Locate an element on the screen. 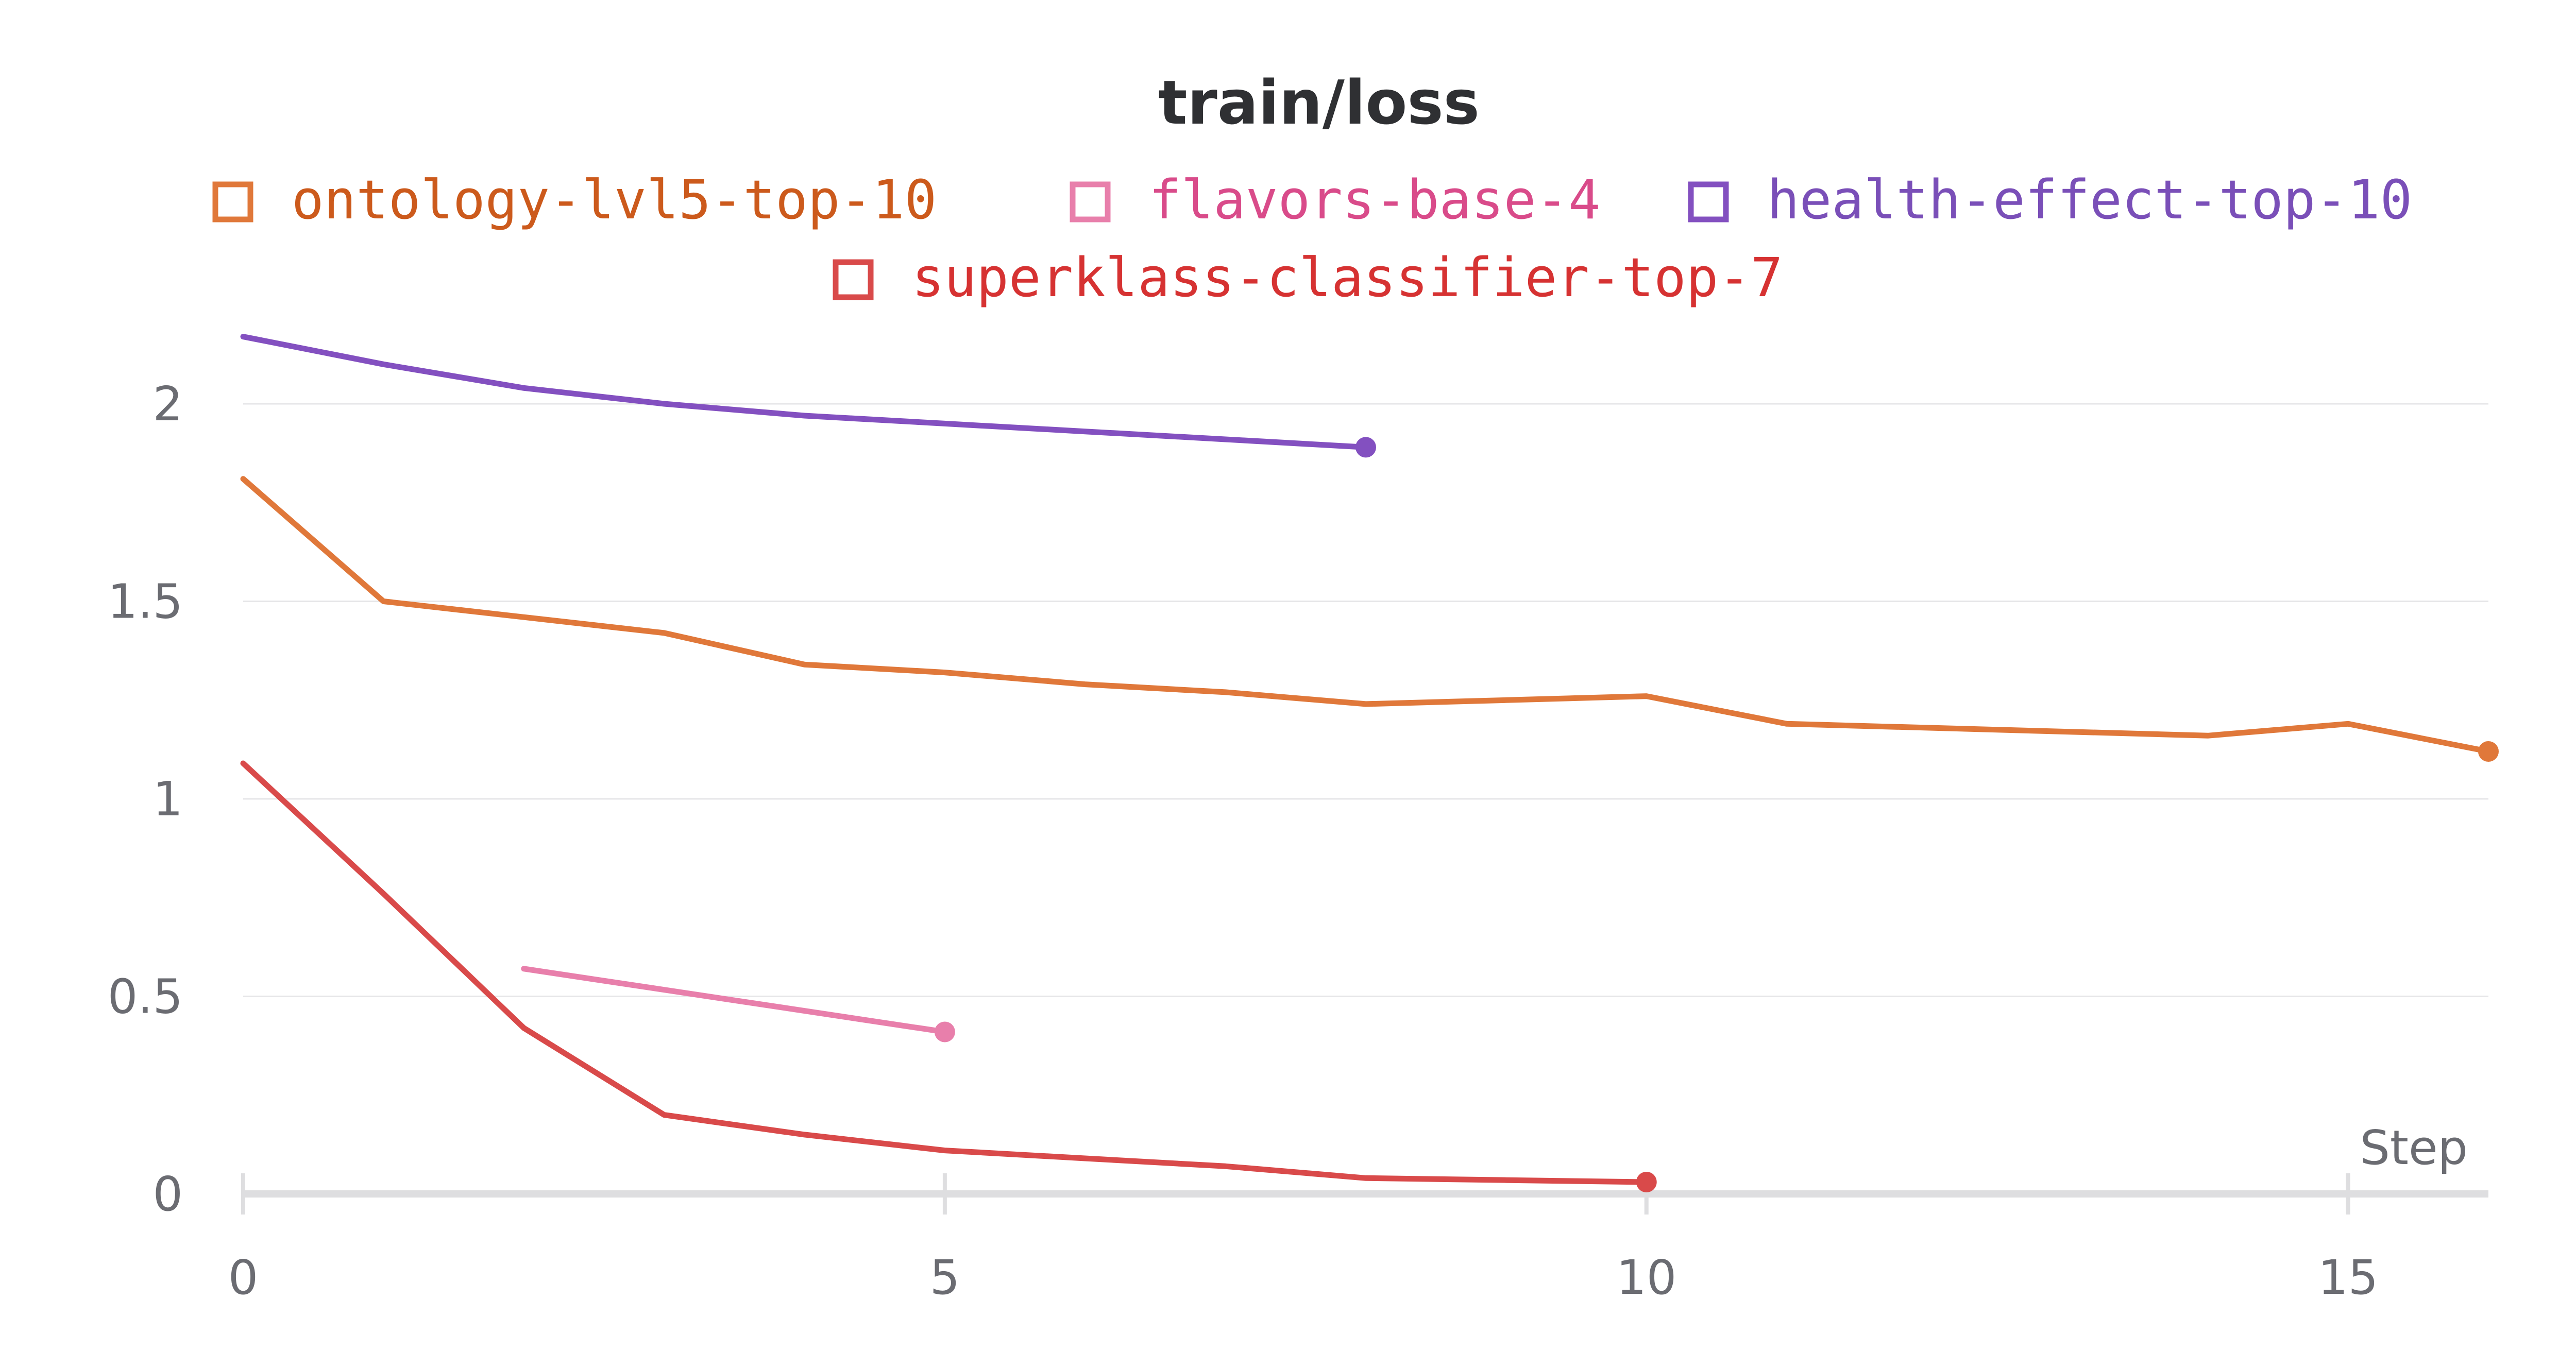  x-tick-label: 15 is located at coordinates (2348, 1277).